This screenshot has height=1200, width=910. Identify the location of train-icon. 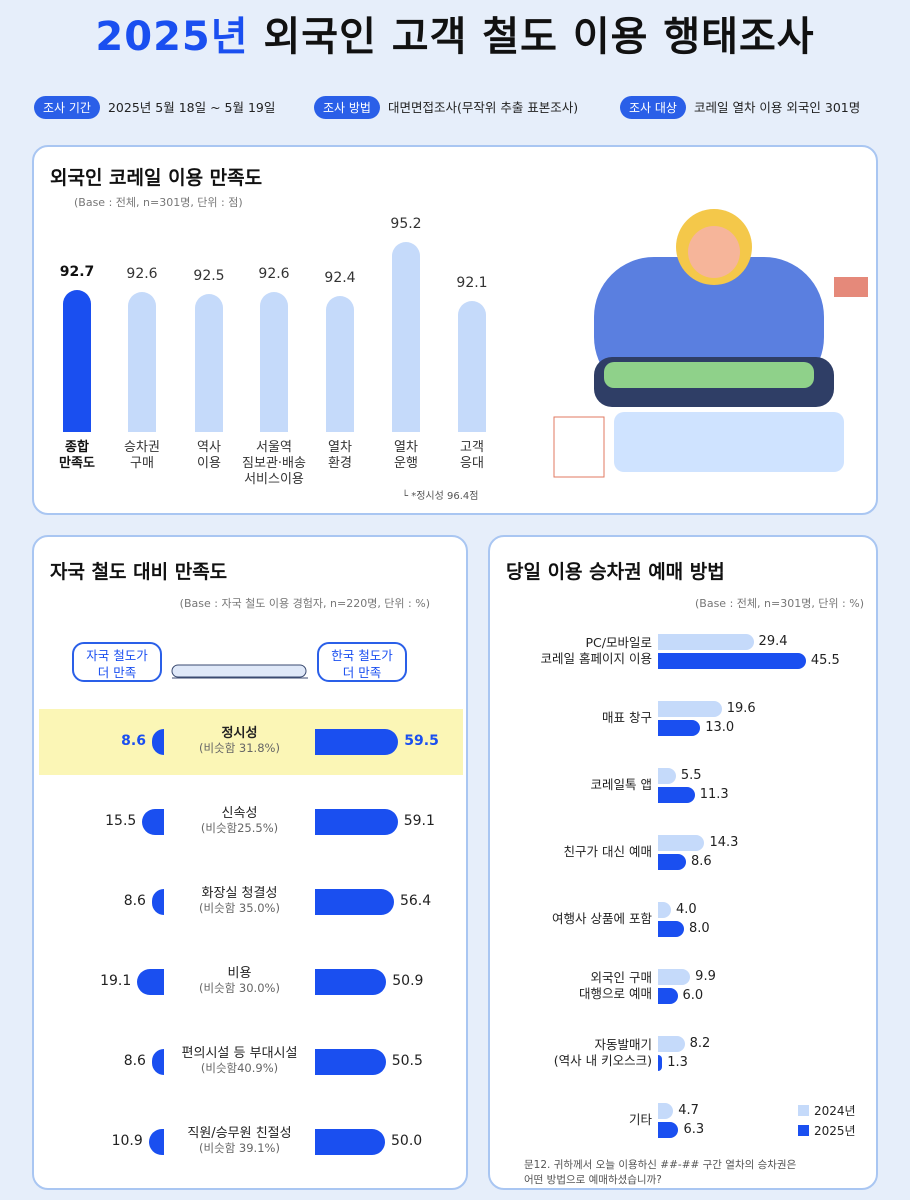
(239, 671).